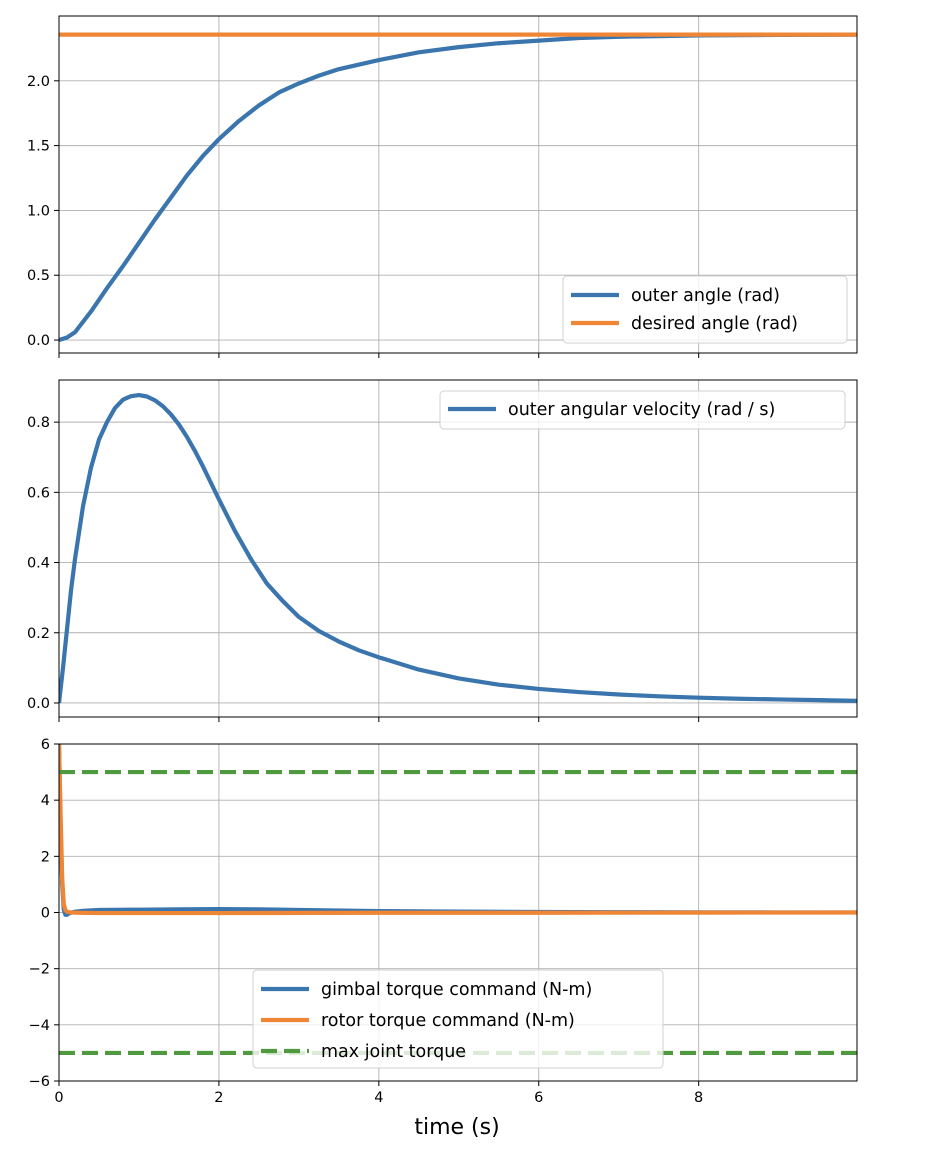 This screenshot has width=936, height=1162. I want to click on y-tick-label: 1.5, so click(38, 147).